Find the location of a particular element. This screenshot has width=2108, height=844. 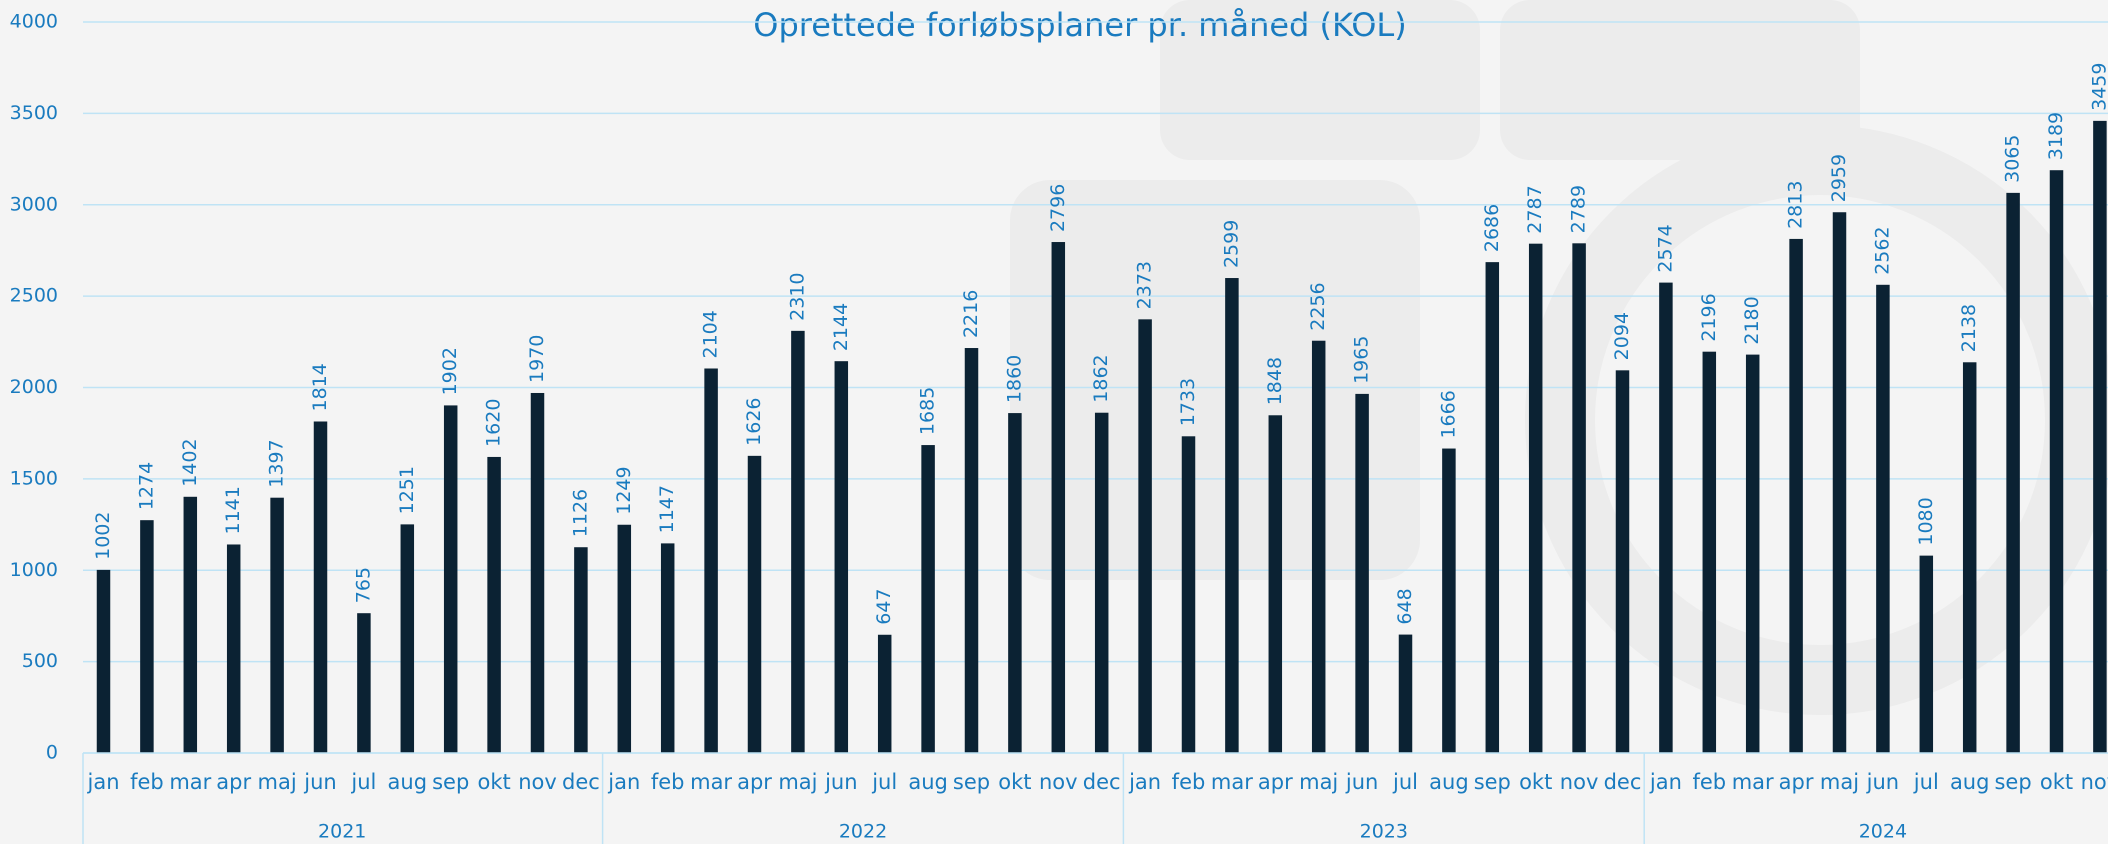

value-label: 1249 is located at coordinates (624, 490).